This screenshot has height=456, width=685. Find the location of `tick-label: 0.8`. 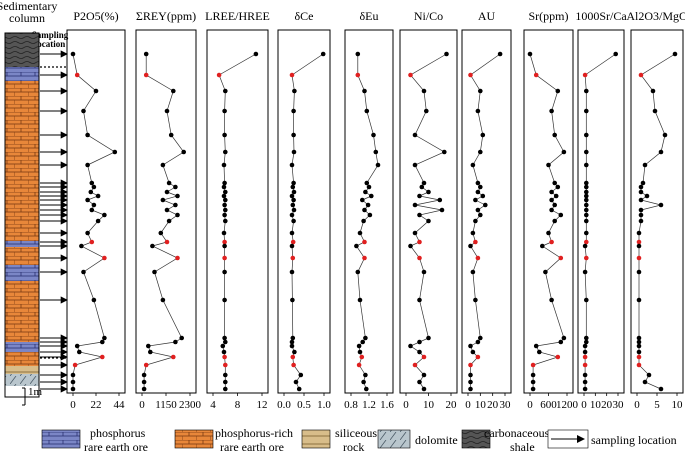

tick-label: 0.8 is located at coordinates (351, 405).